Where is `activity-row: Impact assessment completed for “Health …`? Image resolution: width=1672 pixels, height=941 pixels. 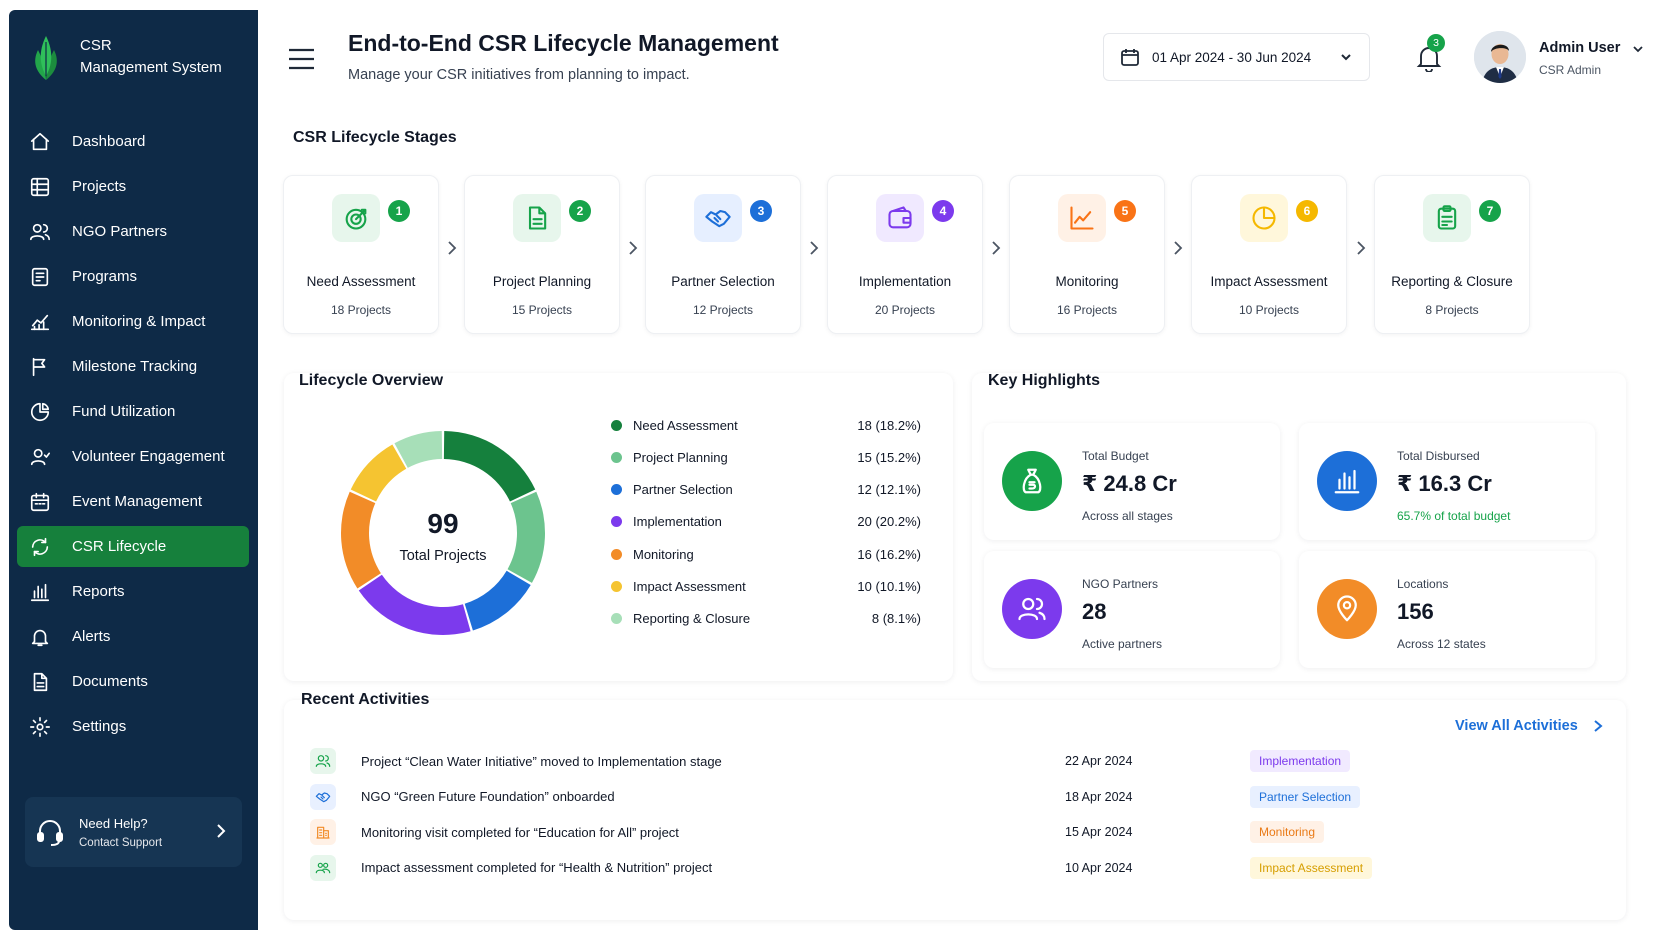
activity-row: Impact assessment completed for “Health … is located at coordinates (845, 868).